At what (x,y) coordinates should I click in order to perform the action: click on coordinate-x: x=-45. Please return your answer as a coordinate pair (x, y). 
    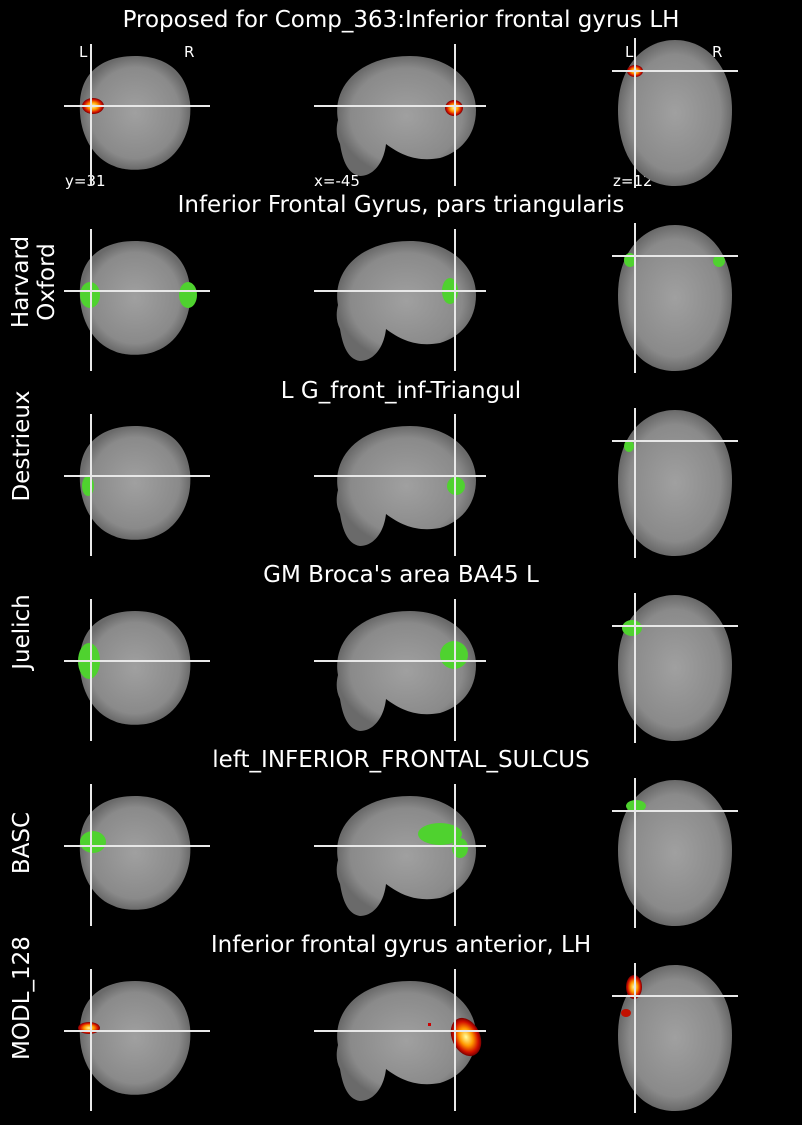
    Looking at the image, I should click on (337, 181).